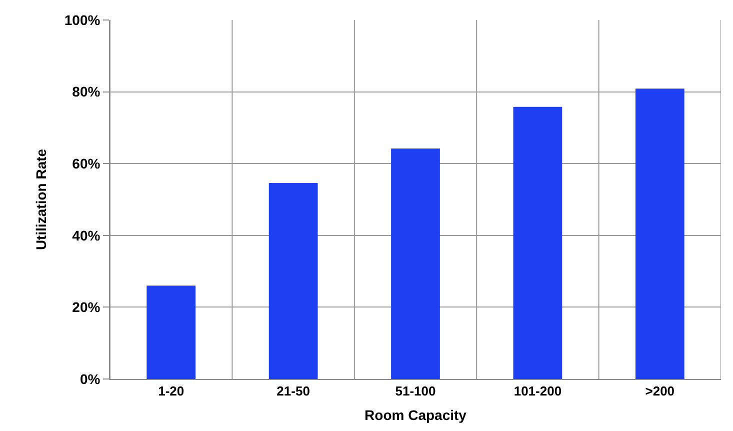  Describe the element at coordinates (82, 20) in the screenshot. I see `y-tick-label: 100%` at that location.